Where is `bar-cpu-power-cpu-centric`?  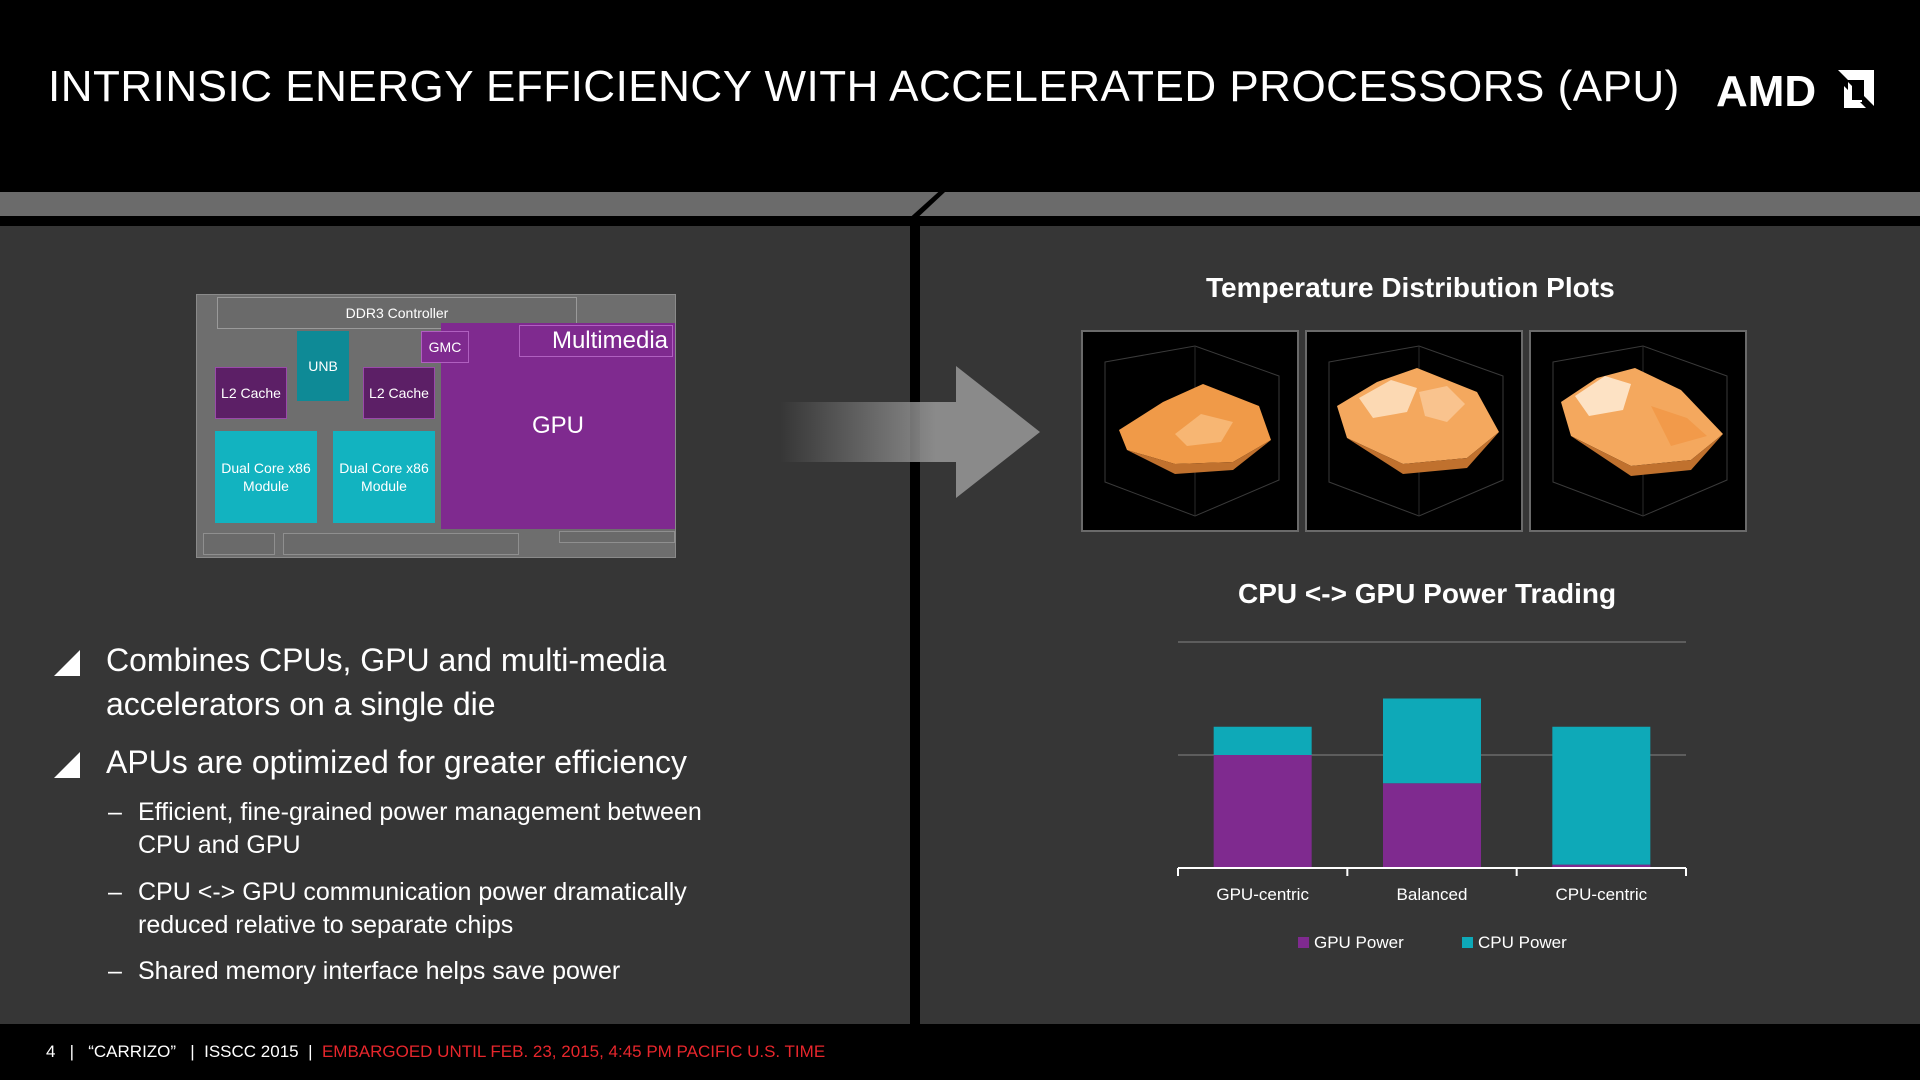
bar-cpu-power-cpu-centric is located at coordinates (1601, 795).